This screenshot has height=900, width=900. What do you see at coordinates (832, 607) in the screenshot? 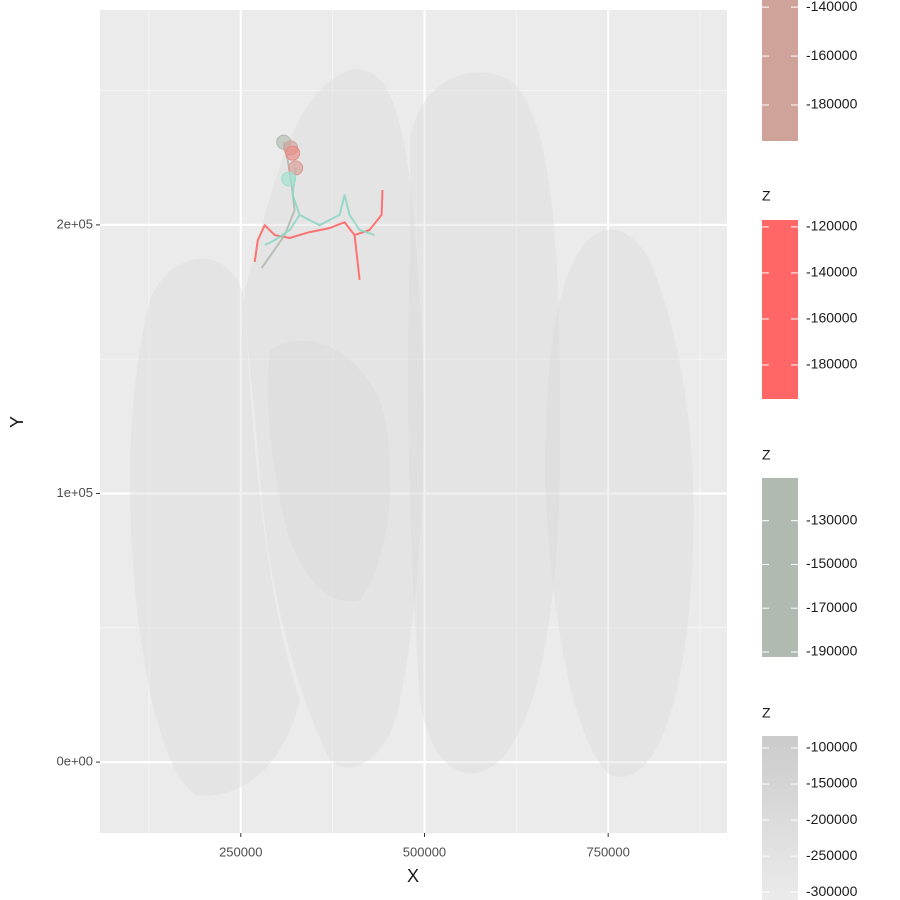
I see `colorbar-label: -170000` at bounding box center [832, 607].